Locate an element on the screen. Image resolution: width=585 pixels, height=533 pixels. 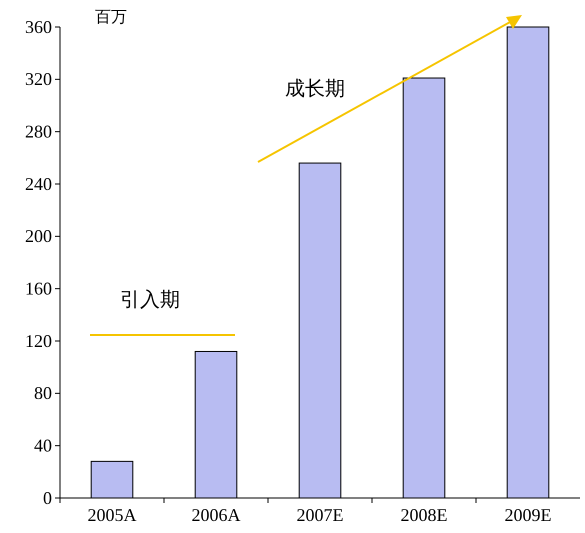
y-axis-title: 百万 is located at coordinates (111, 17).